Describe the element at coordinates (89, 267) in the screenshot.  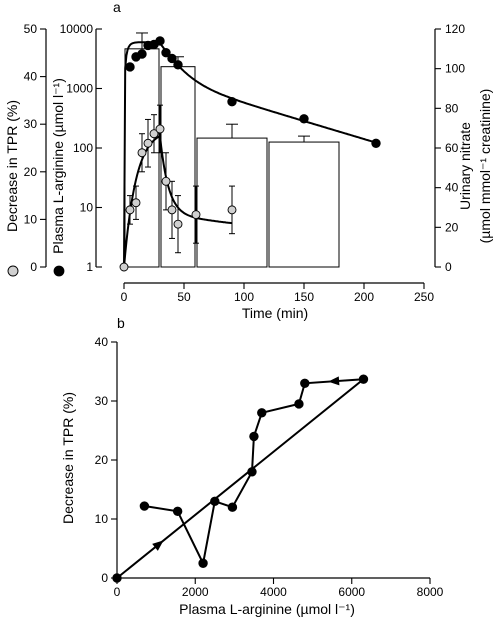
I see `panel-a-left-inner-tick-label: 1` at that location.